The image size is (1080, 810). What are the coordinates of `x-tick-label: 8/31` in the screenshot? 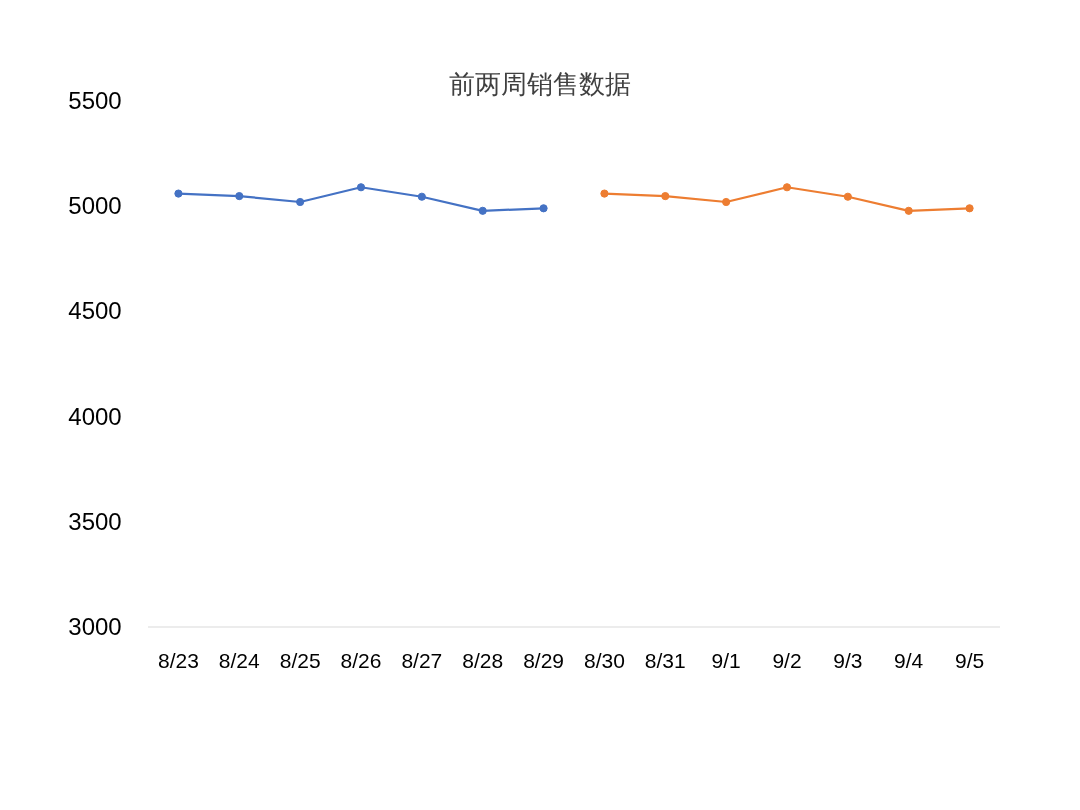 It's located at (665, 660).